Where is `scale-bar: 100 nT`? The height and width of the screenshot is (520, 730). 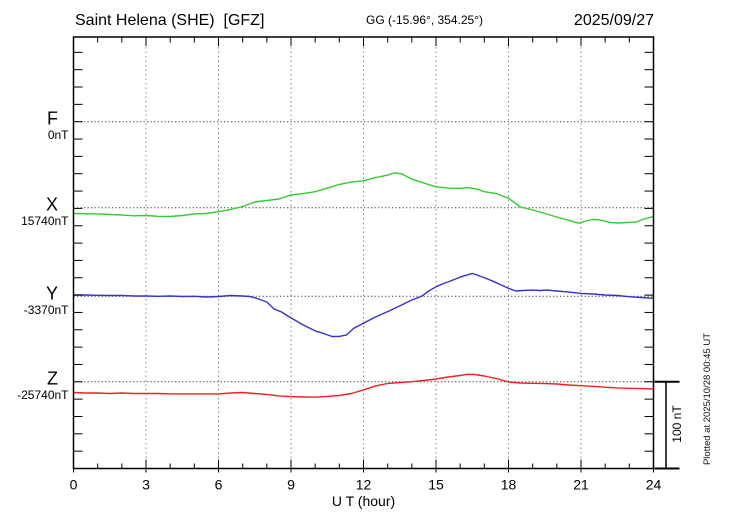
scale-bar: 100 nT is located at coordinates (669, 425).